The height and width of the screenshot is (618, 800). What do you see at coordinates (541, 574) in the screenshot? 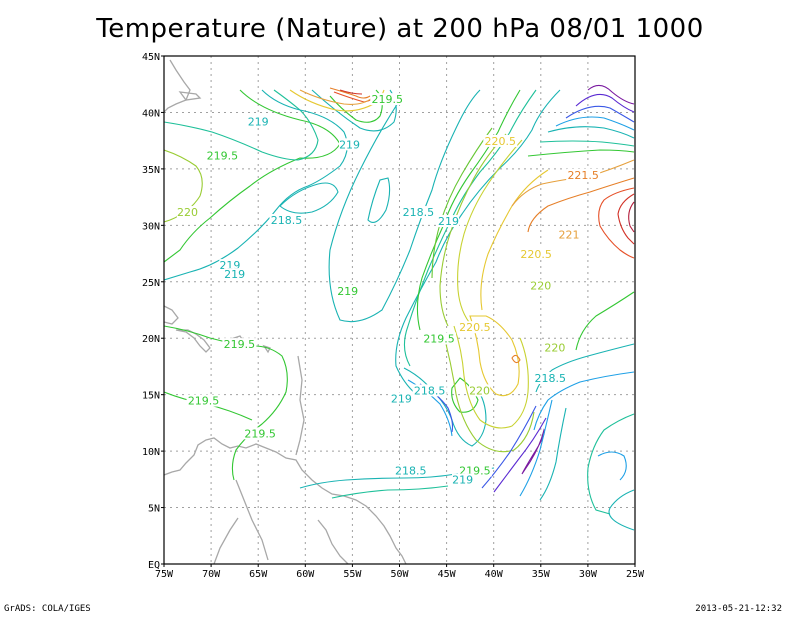
I see `x-tick-label: 35W` at bounding box center [541, 574].